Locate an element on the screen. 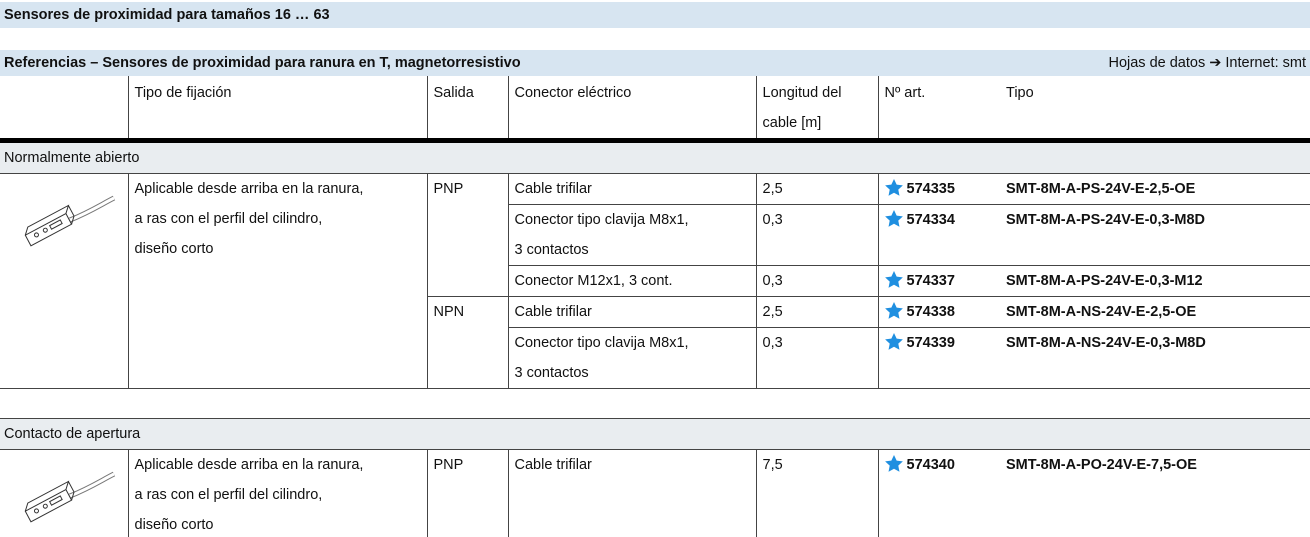 The height and width of the screenshot is (537, 1310). spacer-cell is located at coordinates (655, 403).